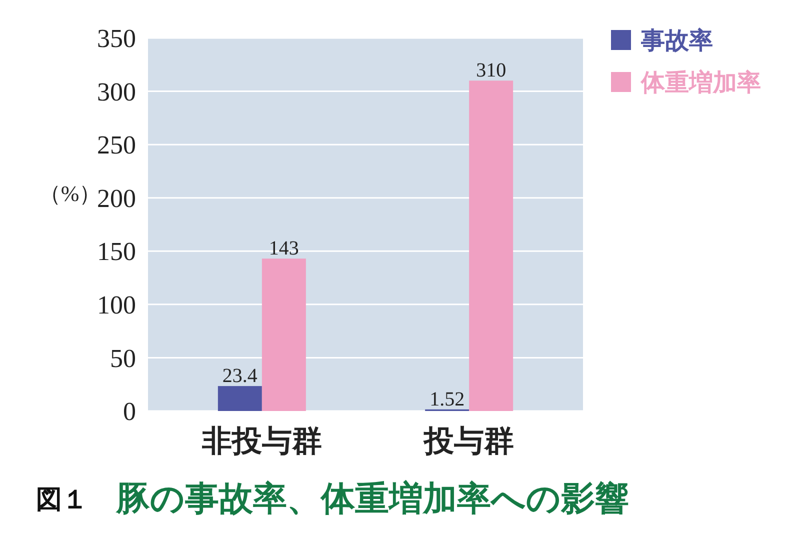 The image size is (805, 537). Describe the element at coordinates (116, 305) in the screenshot. I see `y-tick-label: 100` at that location.